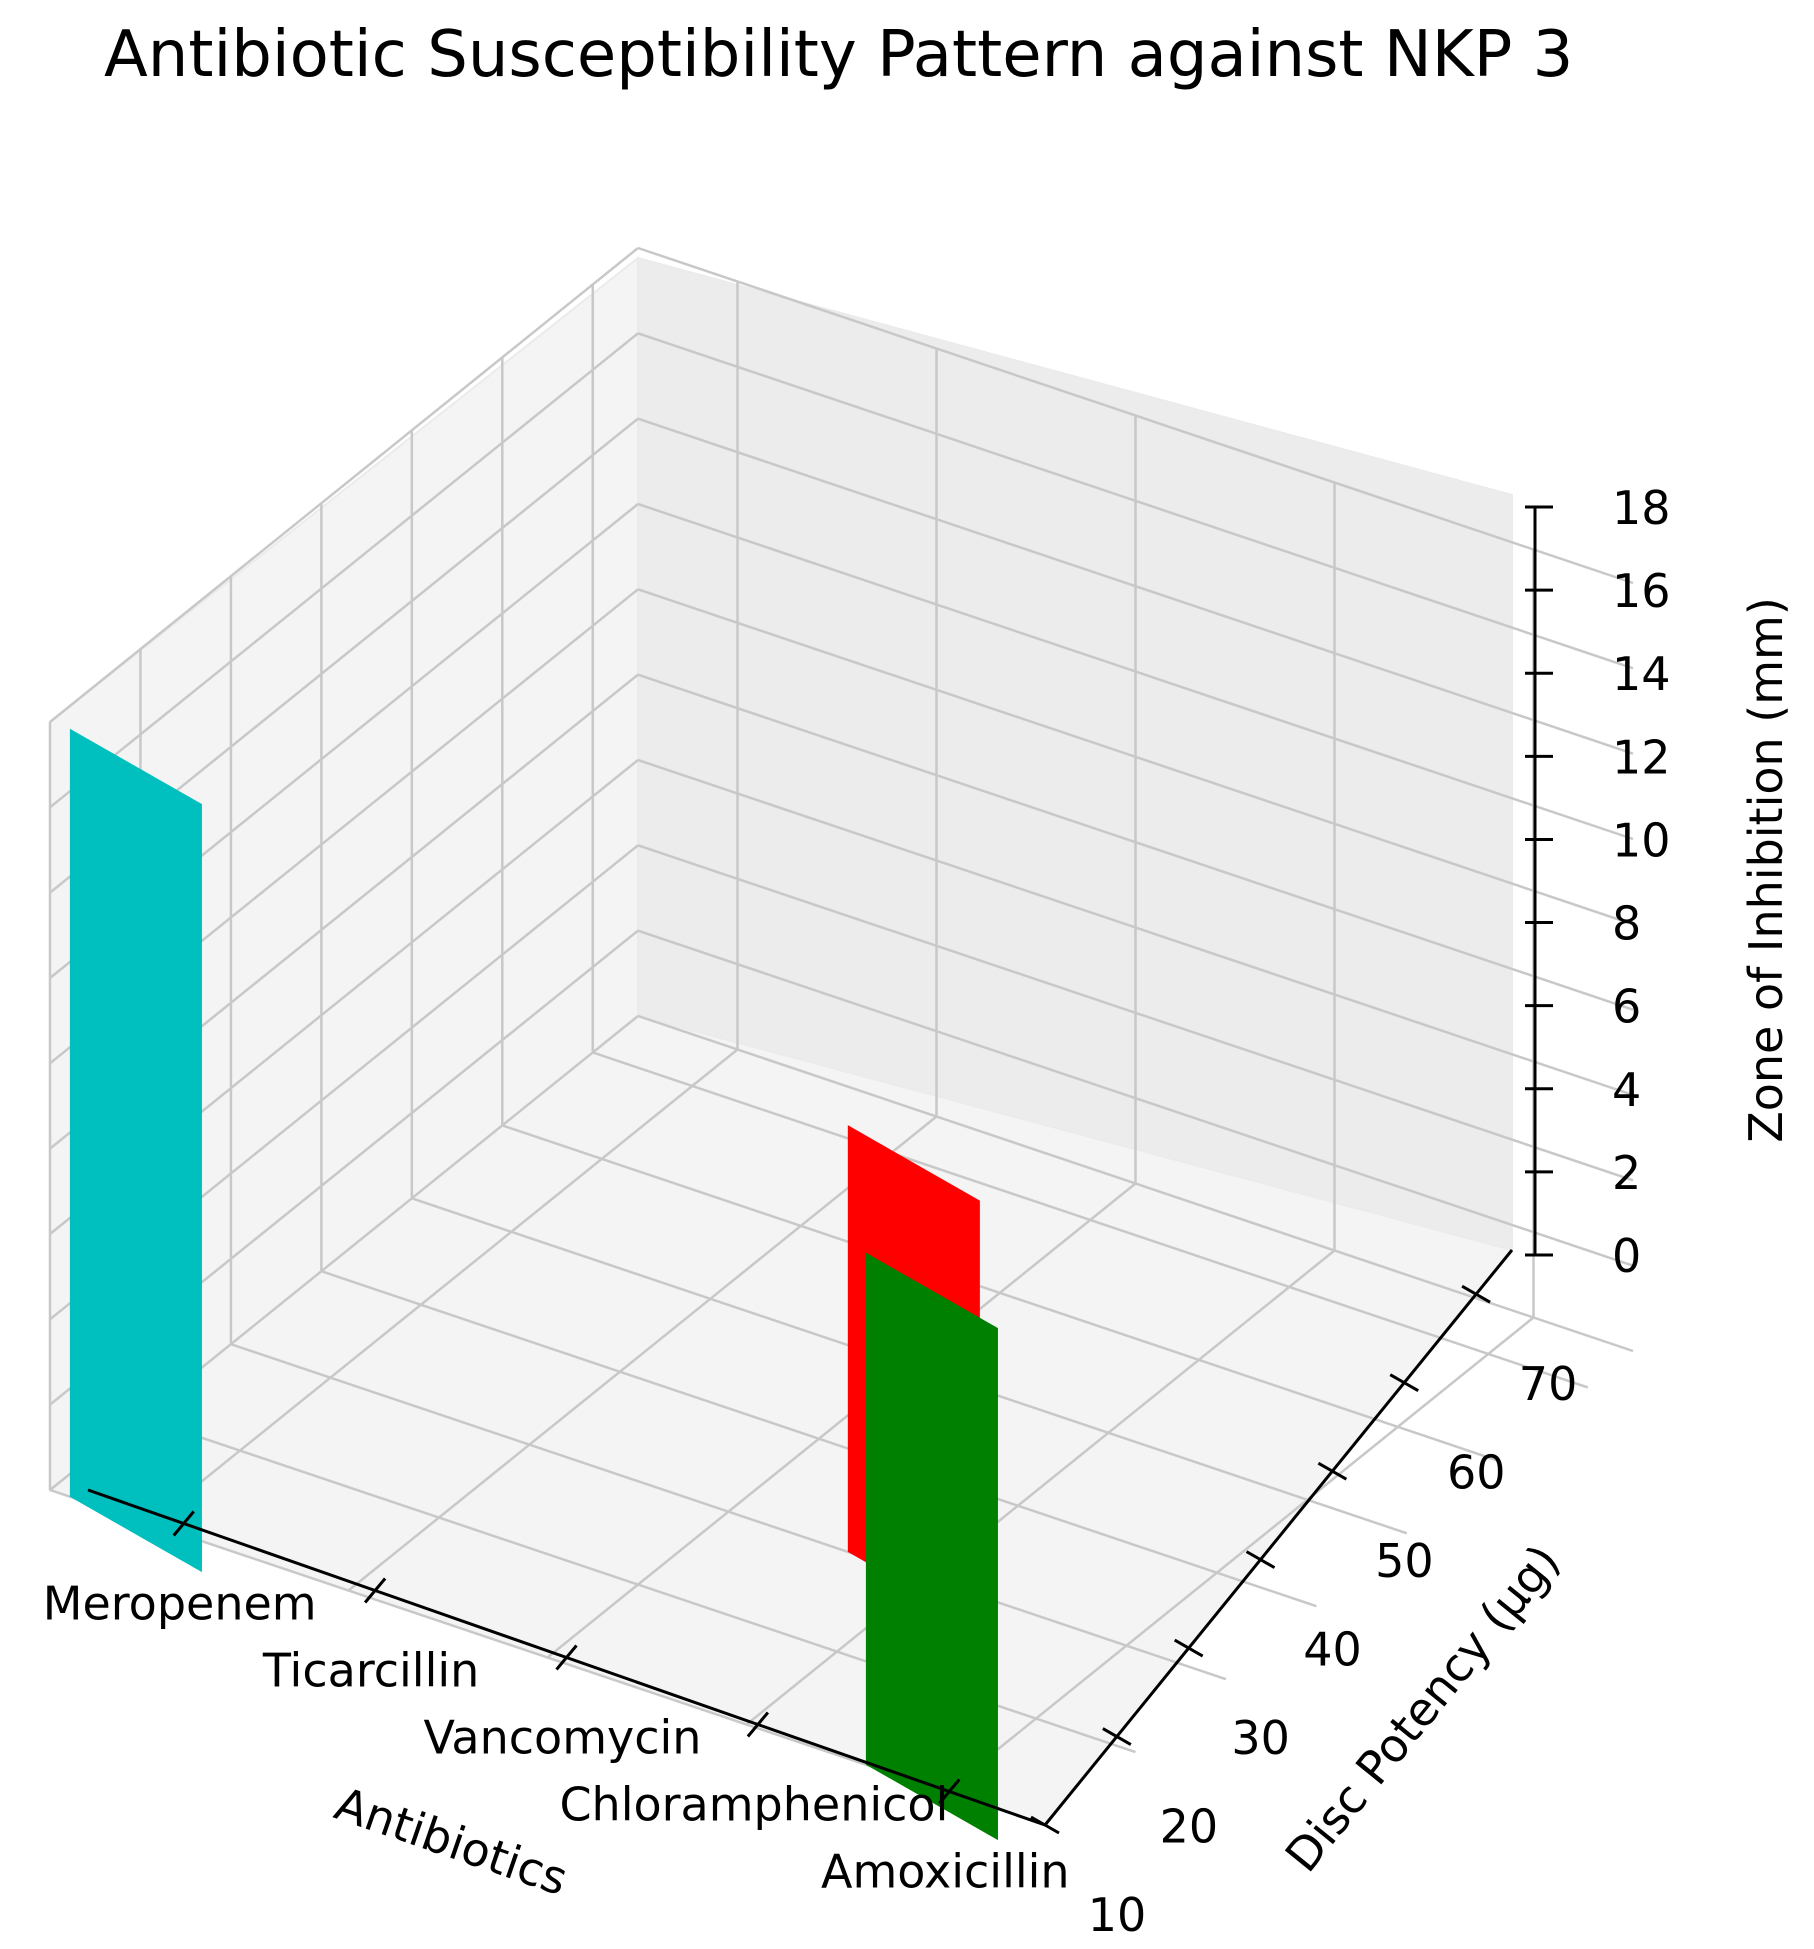 The image size is (1814, 1949). I want to click on z-tick-label: 4, so click(1626, 1090).